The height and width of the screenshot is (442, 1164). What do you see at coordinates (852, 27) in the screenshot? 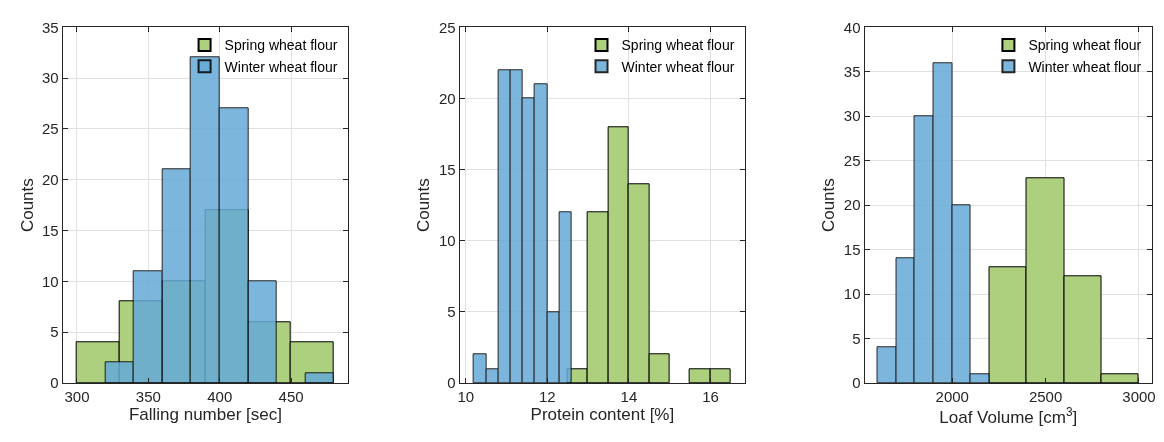
I see `y-tick-label: 40` at bounding box center [852, 27].